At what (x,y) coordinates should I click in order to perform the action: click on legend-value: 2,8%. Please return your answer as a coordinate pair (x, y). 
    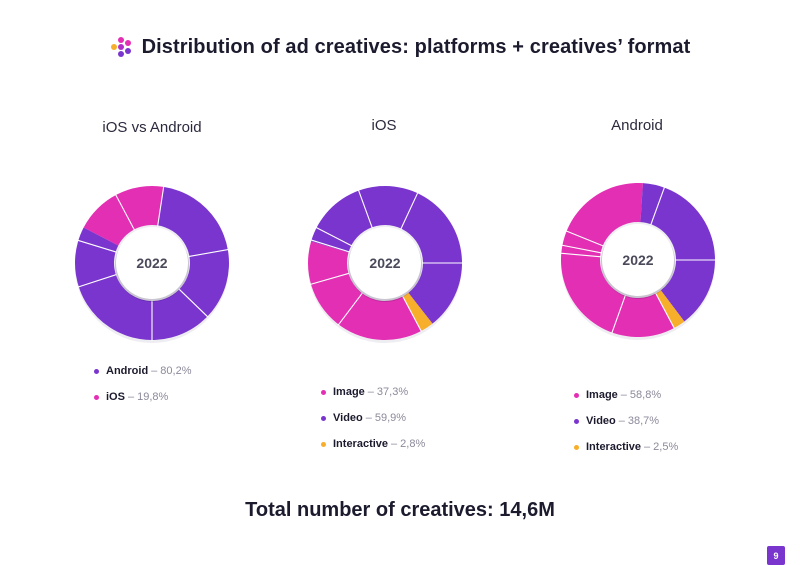
    Looking at the image, I should click on (413, 444).